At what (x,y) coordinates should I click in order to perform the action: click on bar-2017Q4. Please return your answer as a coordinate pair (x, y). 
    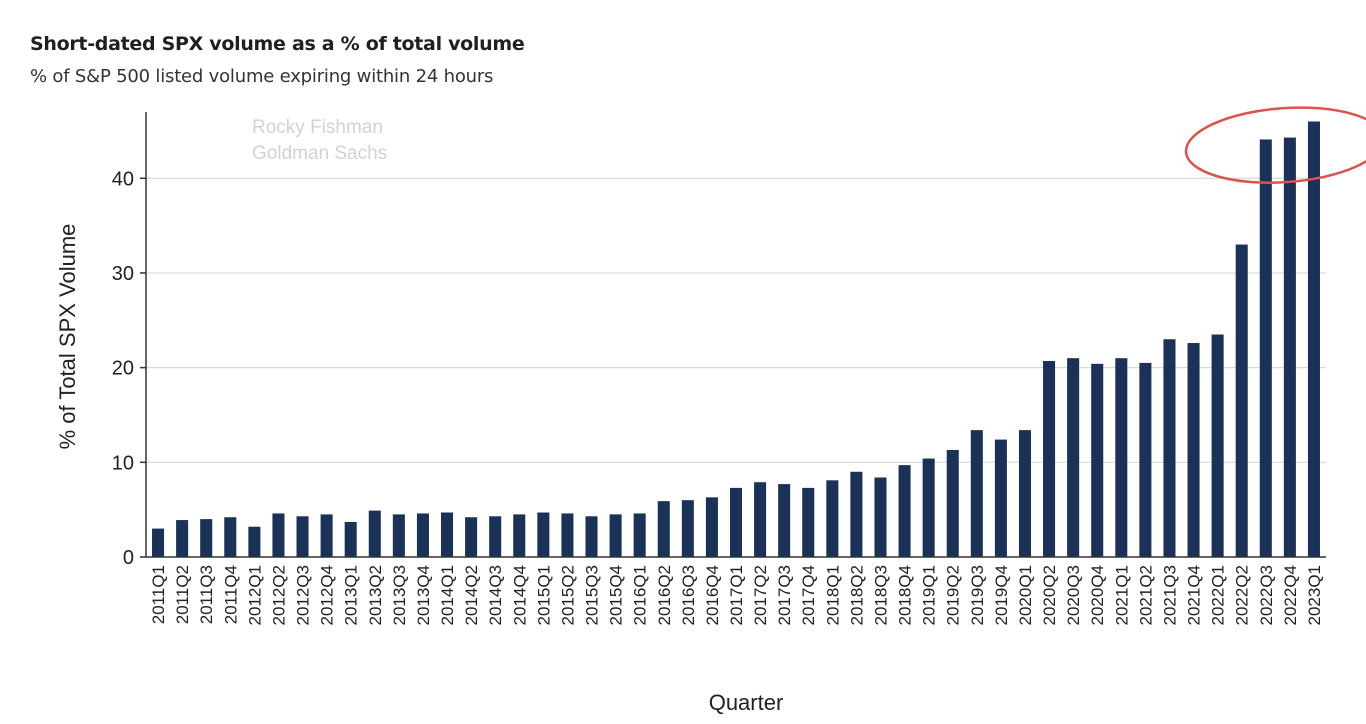
    Looking at the image, I should click on (808, 522).